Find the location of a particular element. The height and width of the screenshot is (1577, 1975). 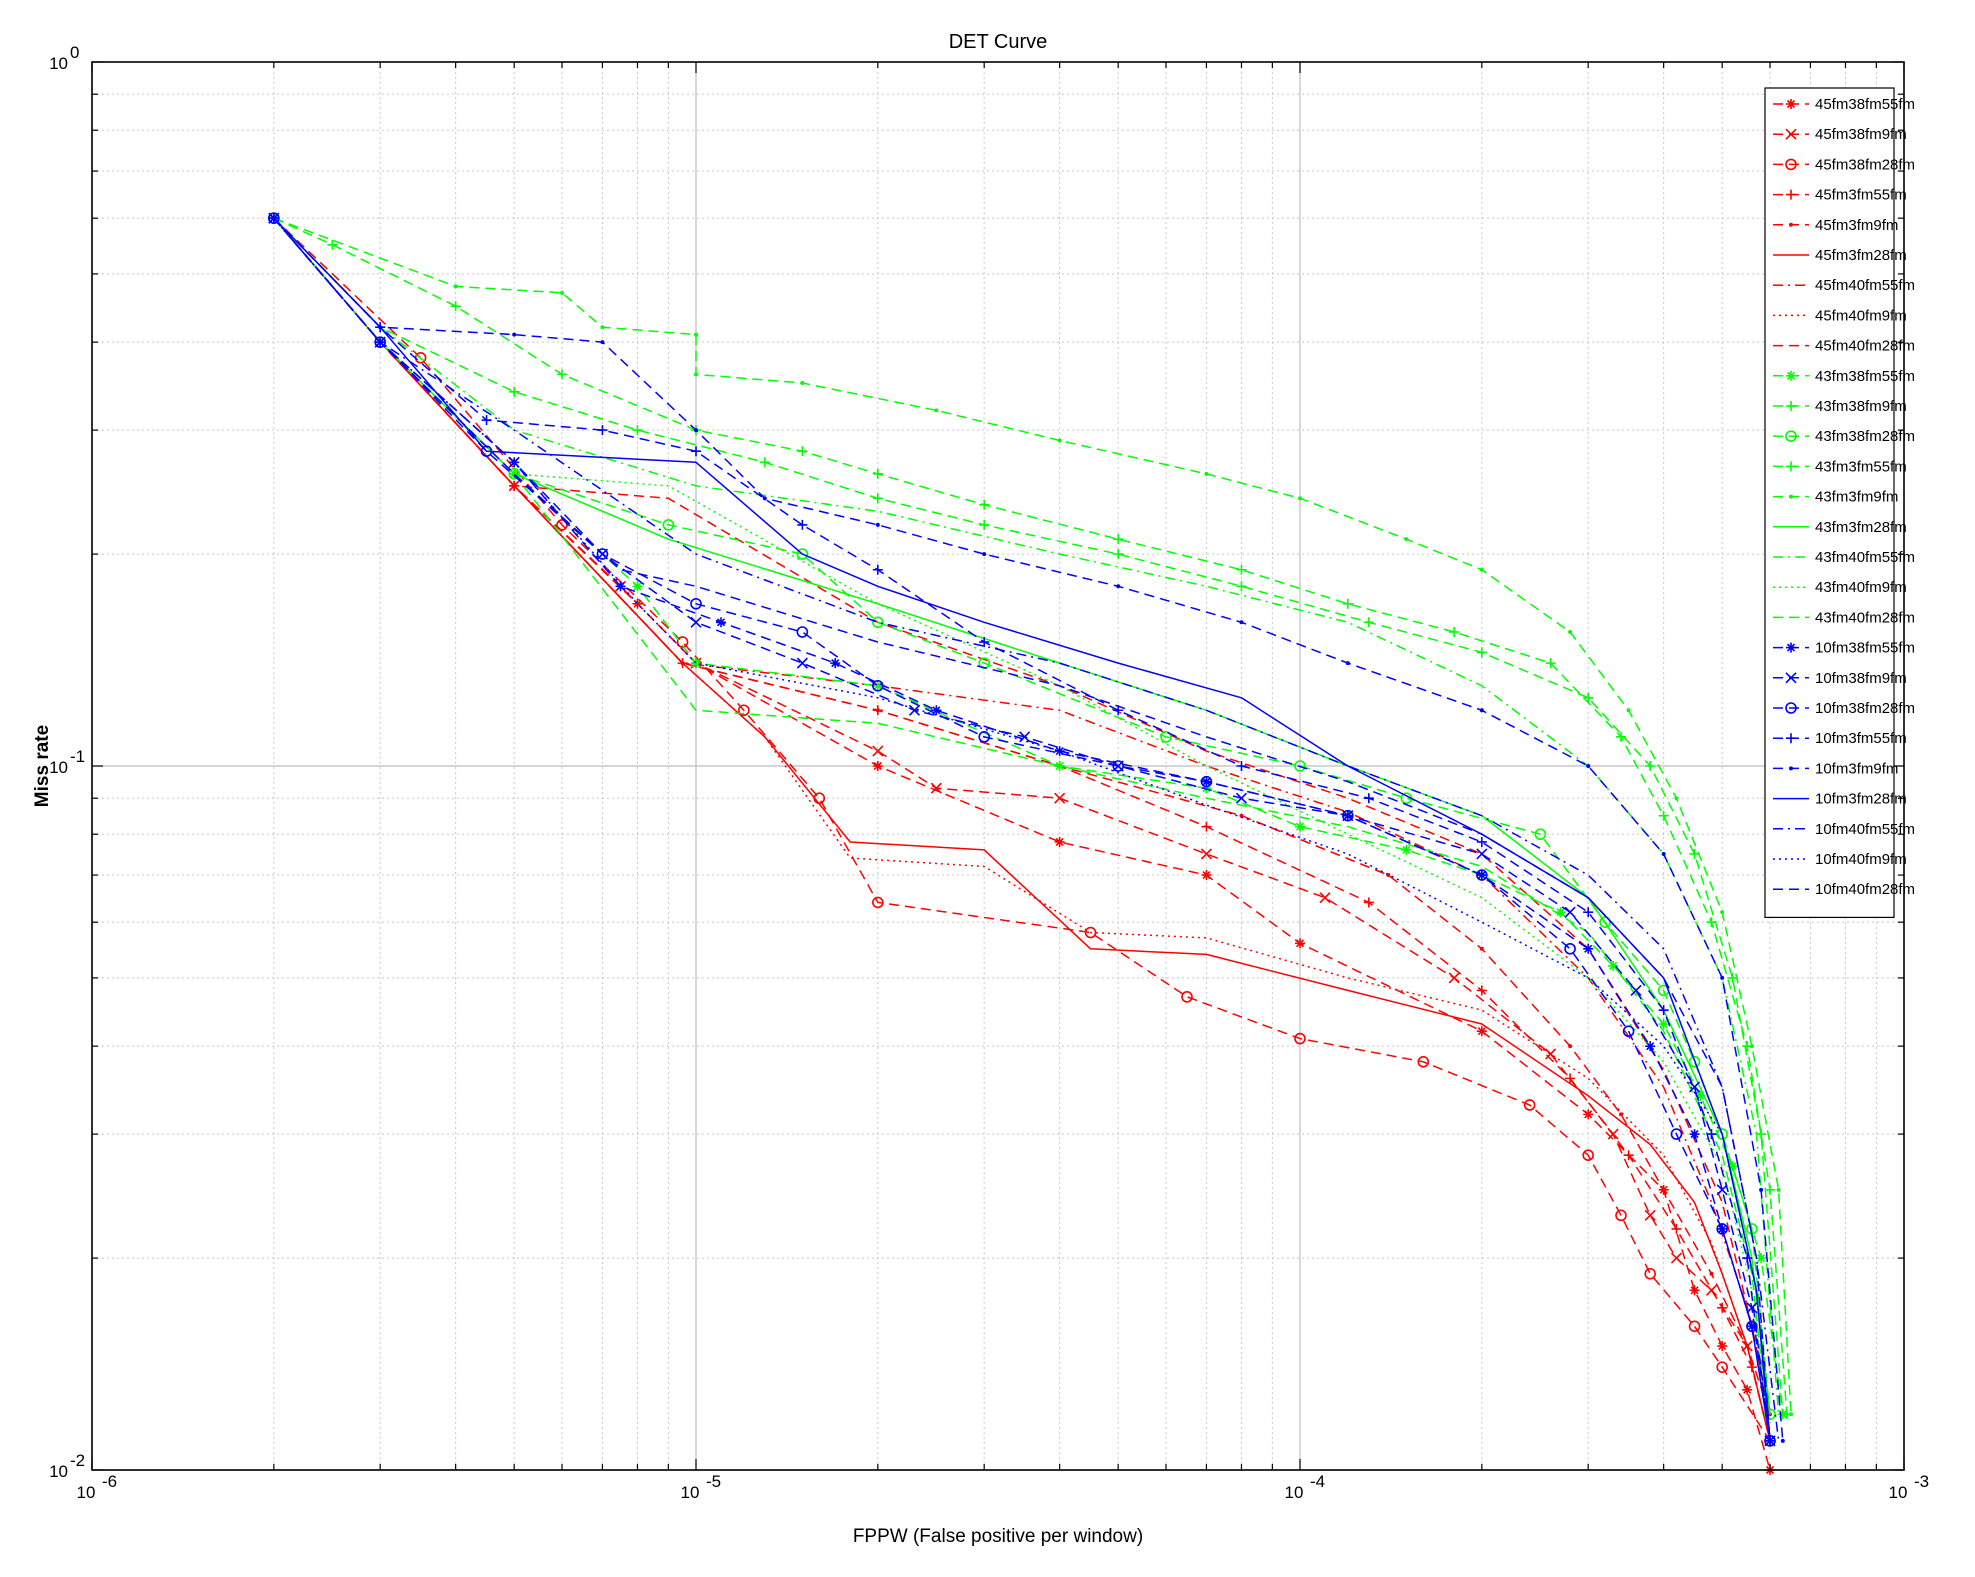

legend-item: 43fm38fm9fm is located at coordinates (1840, 406).